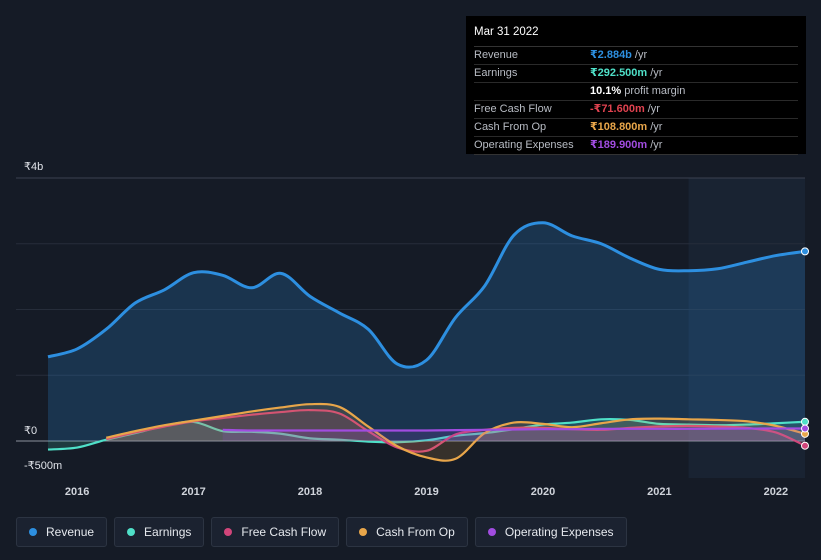  What do you see at coordinates (532, 91) in the screenshot?
I see `tooltip-label` at bounding box center [532, 91].